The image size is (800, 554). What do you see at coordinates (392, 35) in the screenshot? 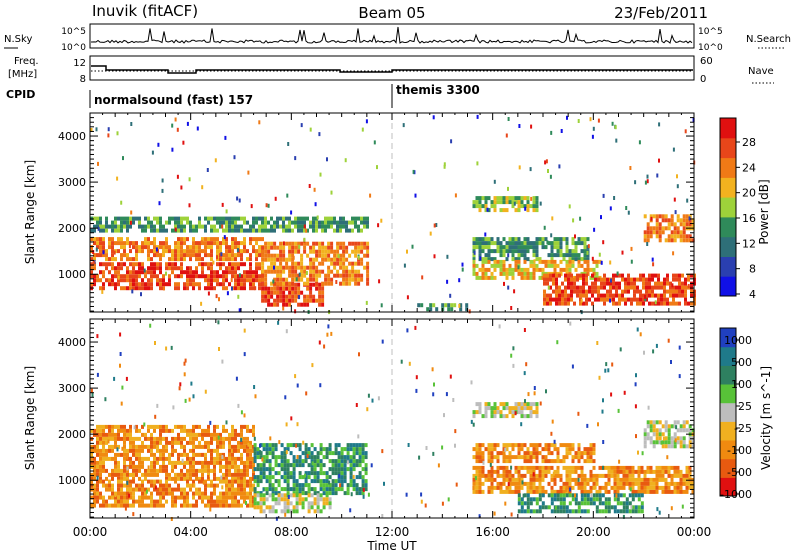
I see `nsky-series` at bounding box center [392, 35].